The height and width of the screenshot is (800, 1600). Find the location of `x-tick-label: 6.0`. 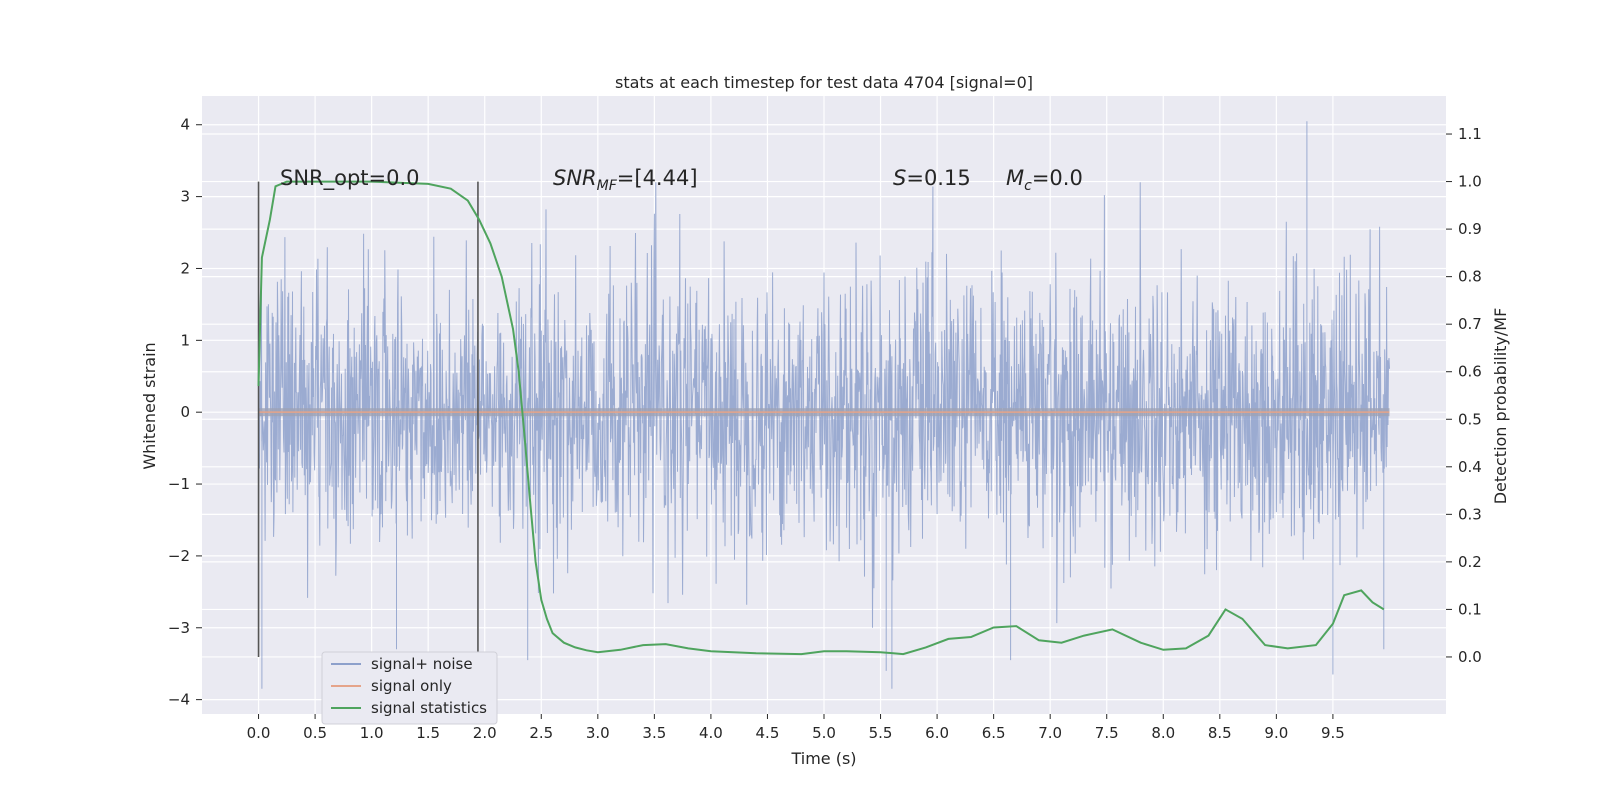

x-tick-label: 6.0 is located at coordinates (937, 733).